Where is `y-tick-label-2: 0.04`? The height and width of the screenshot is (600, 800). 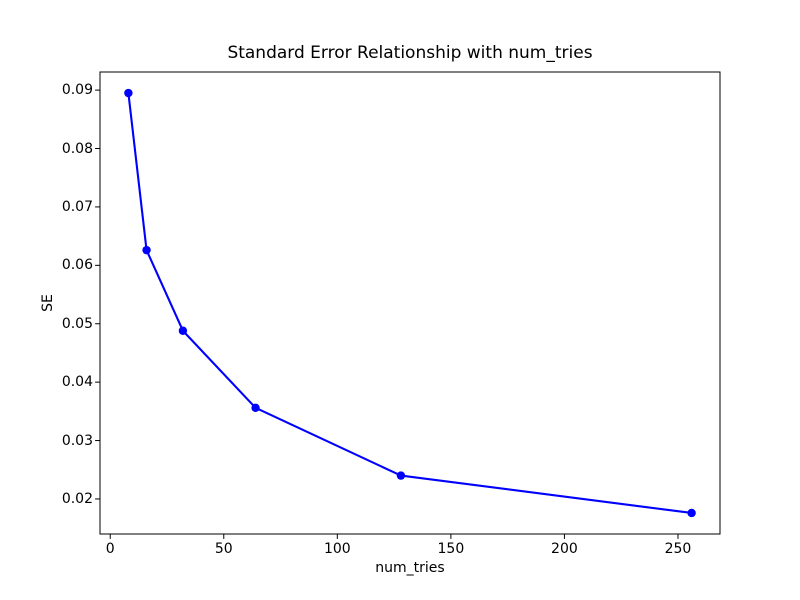 y-tick-label-2: 0.04 is located at coordinates (77, 382).